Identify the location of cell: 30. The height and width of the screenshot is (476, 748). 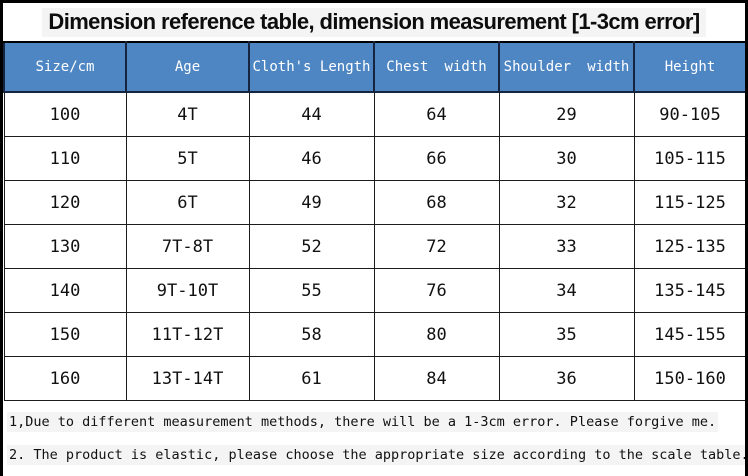
(566, 158).